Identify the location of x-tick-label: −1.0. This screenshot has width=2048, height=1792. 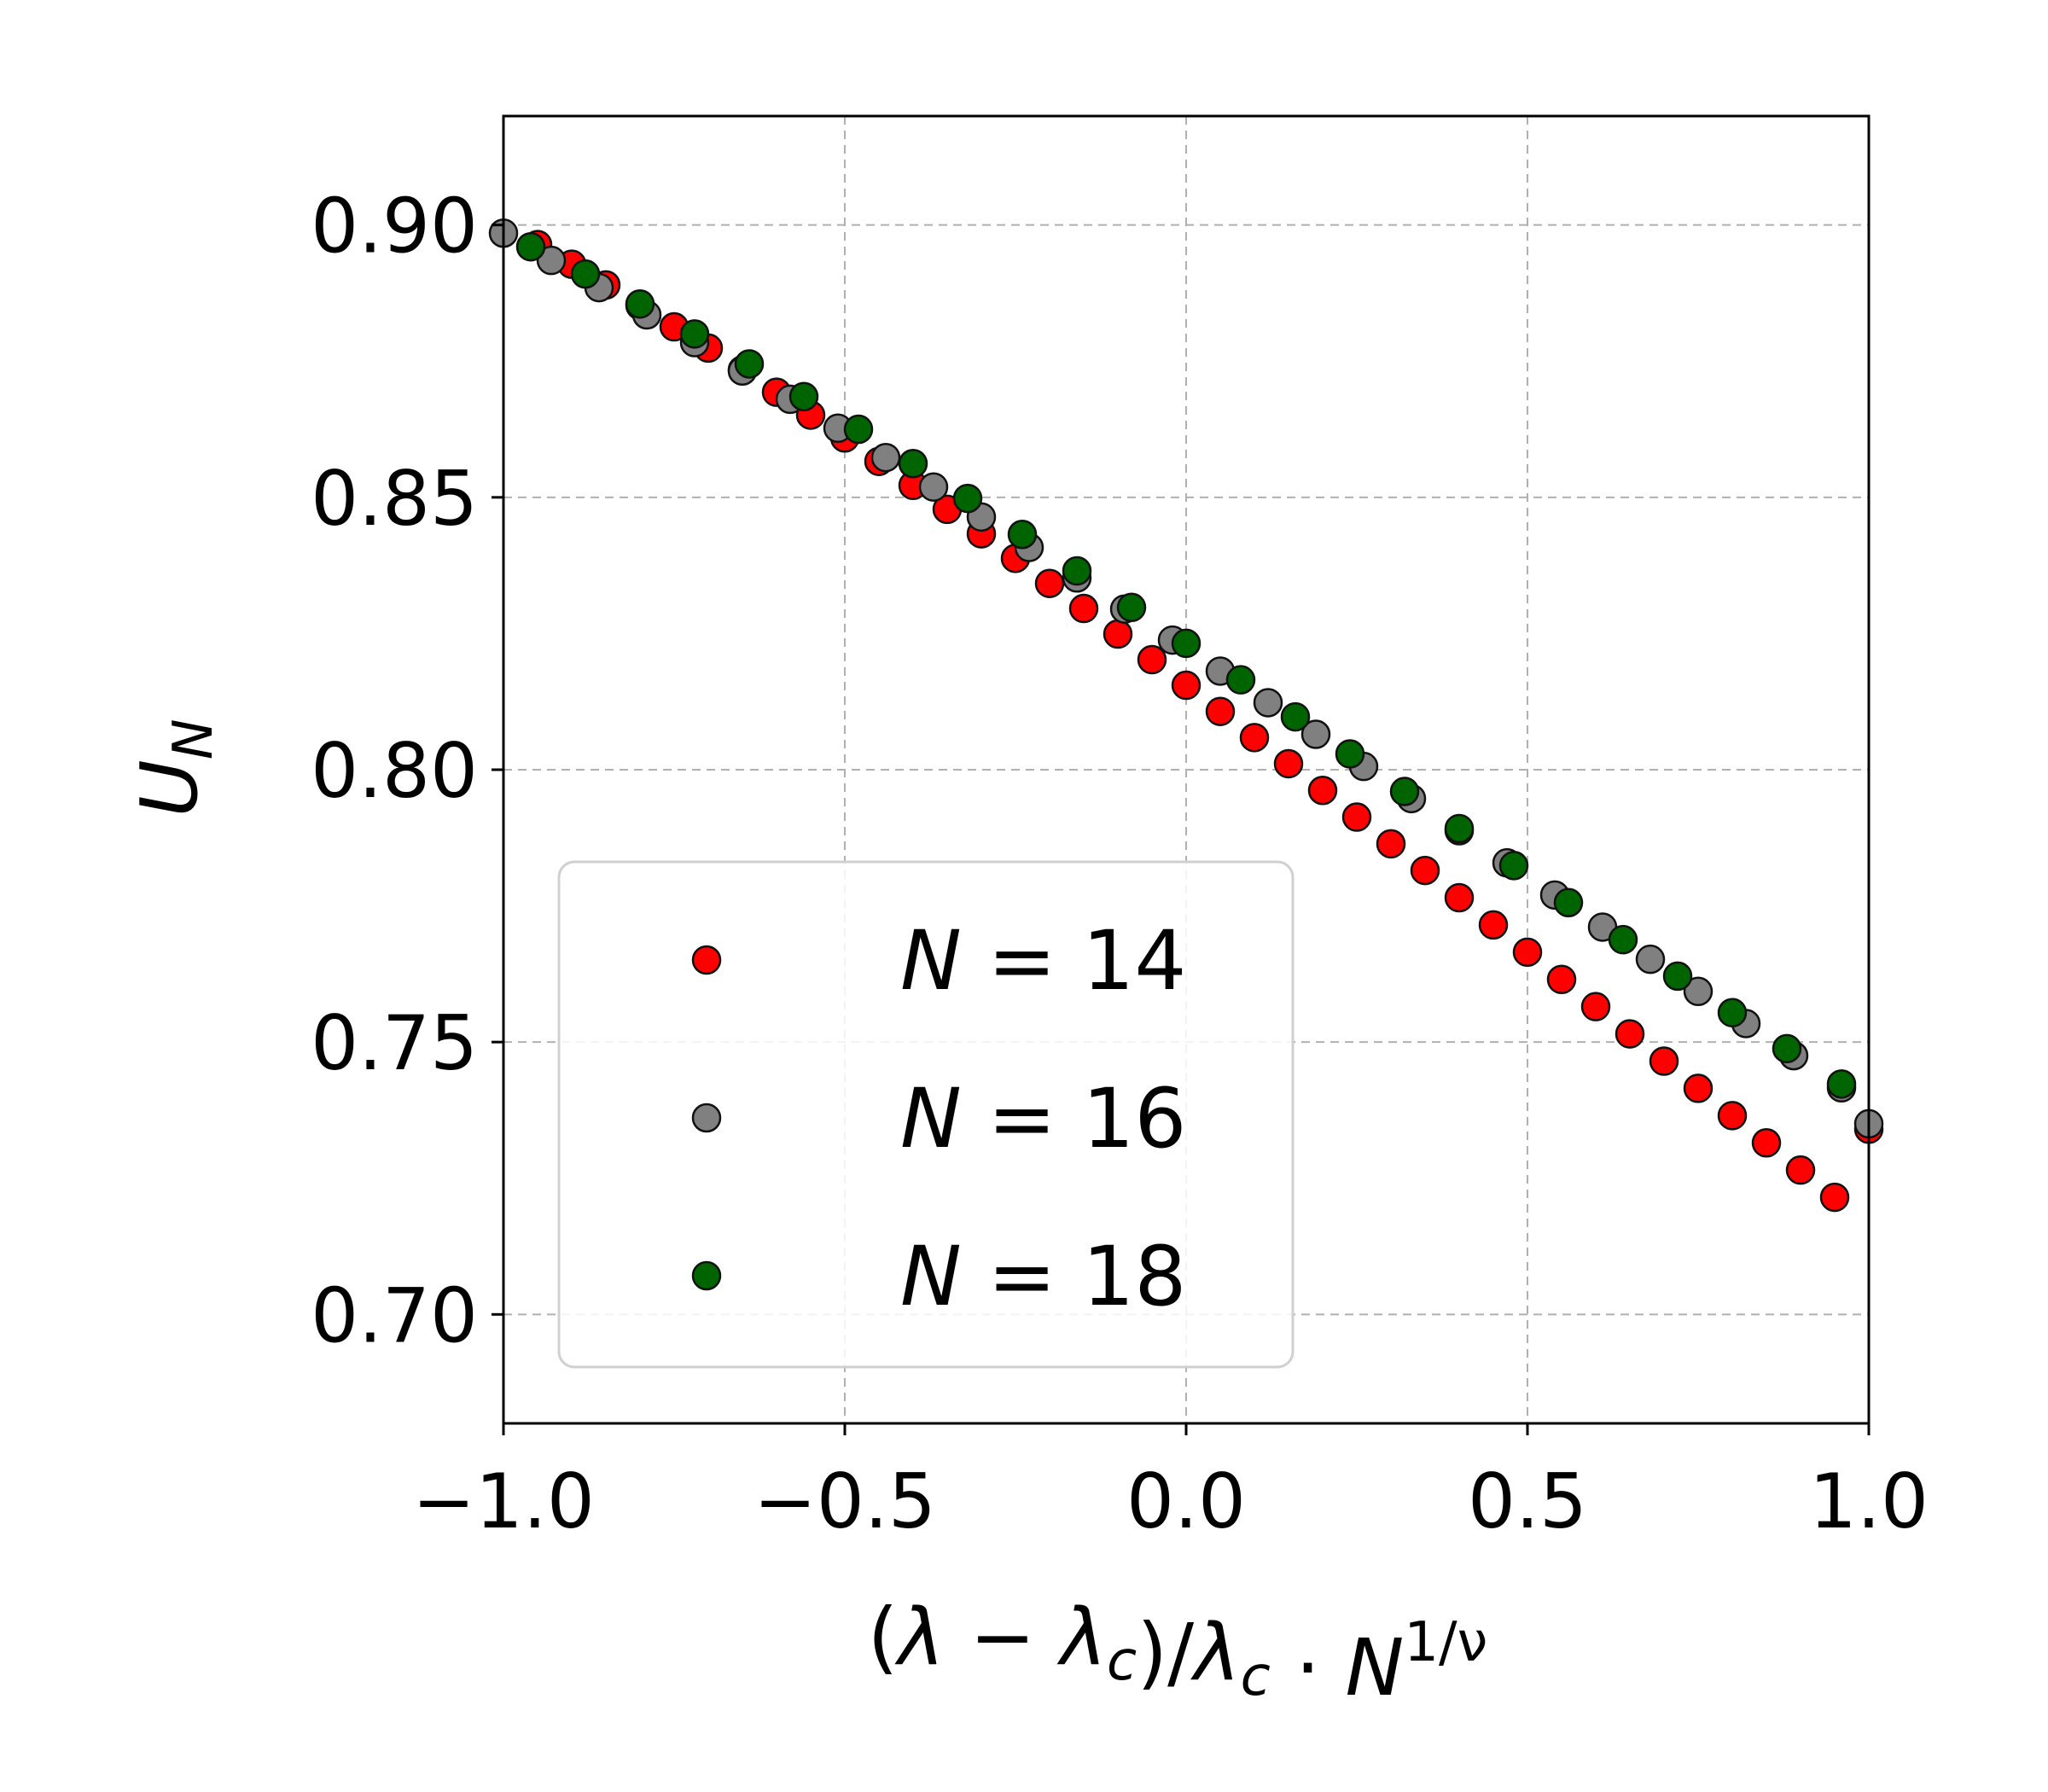
(504, 1501).